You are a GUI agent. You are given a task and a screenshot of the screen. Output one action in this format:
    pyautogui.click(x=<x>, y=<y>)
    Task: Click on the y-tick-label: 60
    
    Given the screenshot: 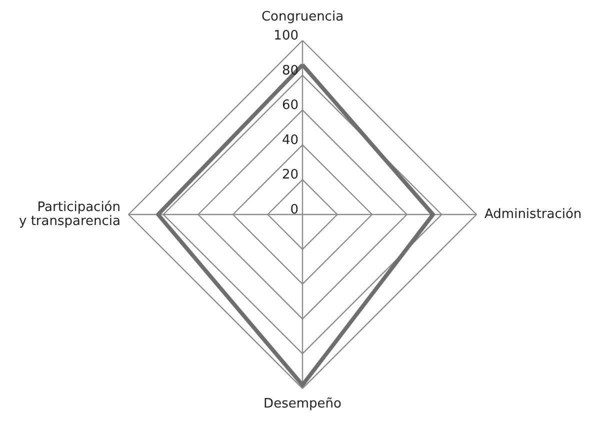 What is the action you would take?
    pyautogui.click(x=290, y=106)
    